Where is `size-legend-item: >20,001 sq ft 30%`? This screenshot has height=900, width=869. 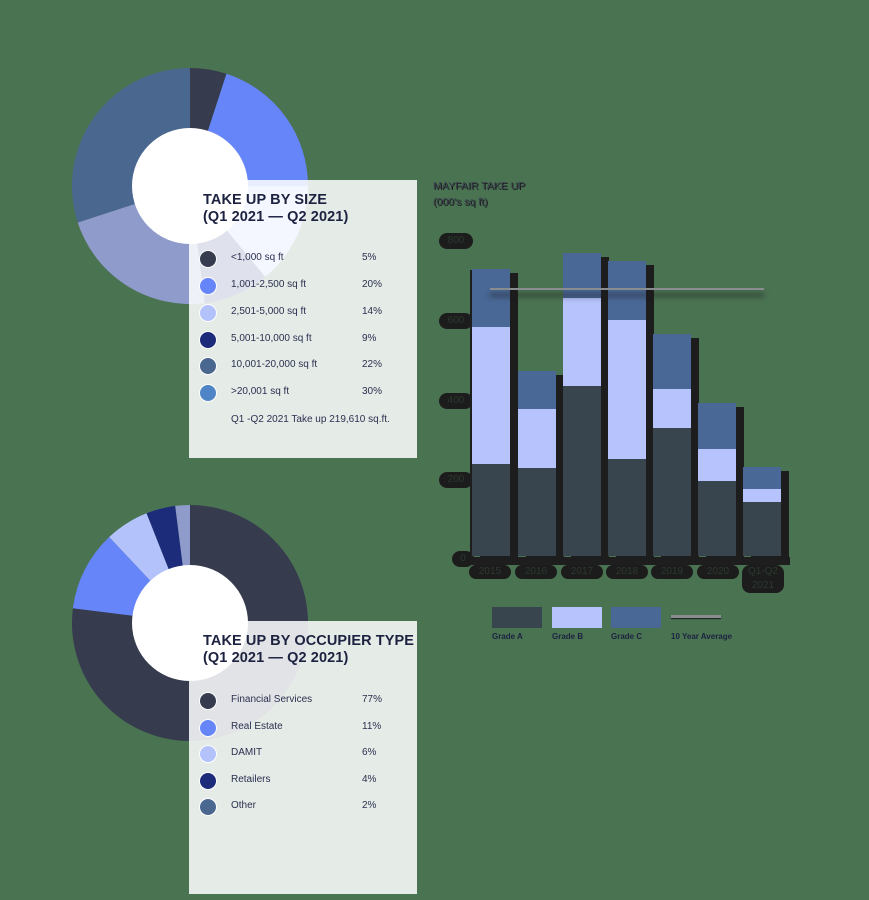
size-legend-item: >20,001 sq ft 30% is located at coordinates (303, 394).